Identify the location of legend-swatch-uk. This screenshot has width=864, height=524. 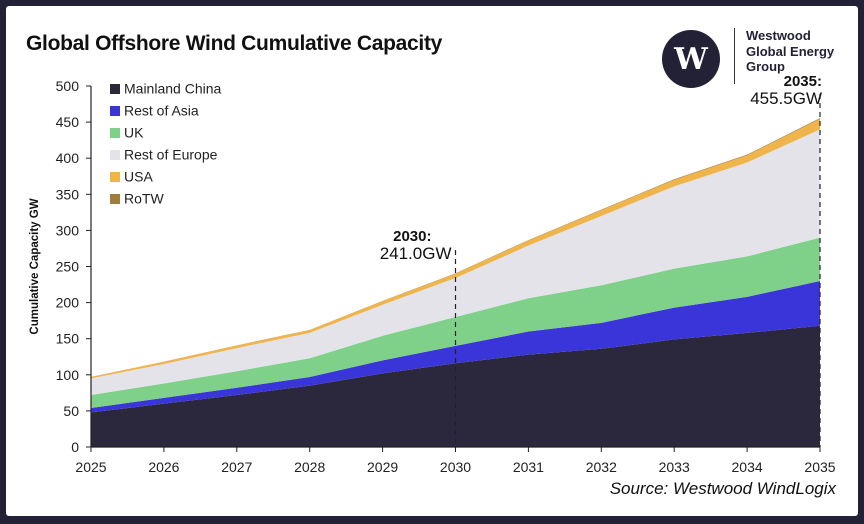
(115, 133).